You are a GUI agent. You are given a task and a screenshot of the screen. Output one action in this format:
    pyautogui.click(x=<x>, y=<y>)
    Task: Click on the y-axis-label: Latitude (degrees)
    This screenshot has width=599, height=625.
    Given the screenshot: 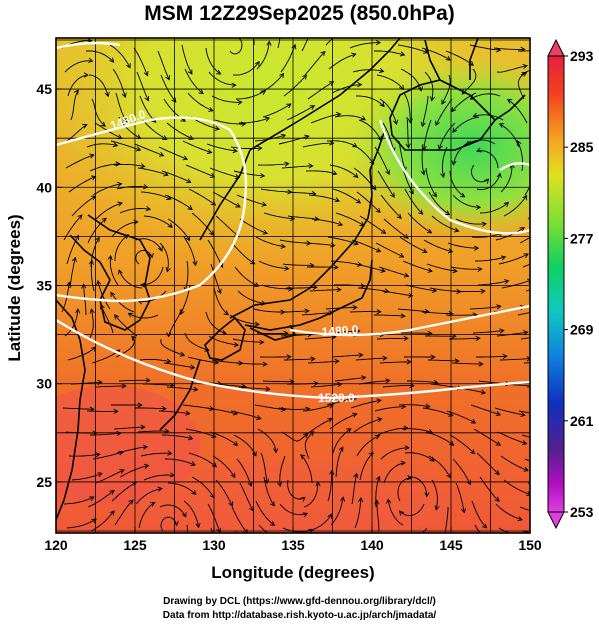 What is the action you would take?
    pyautogui.click(x=14, y=287)
    